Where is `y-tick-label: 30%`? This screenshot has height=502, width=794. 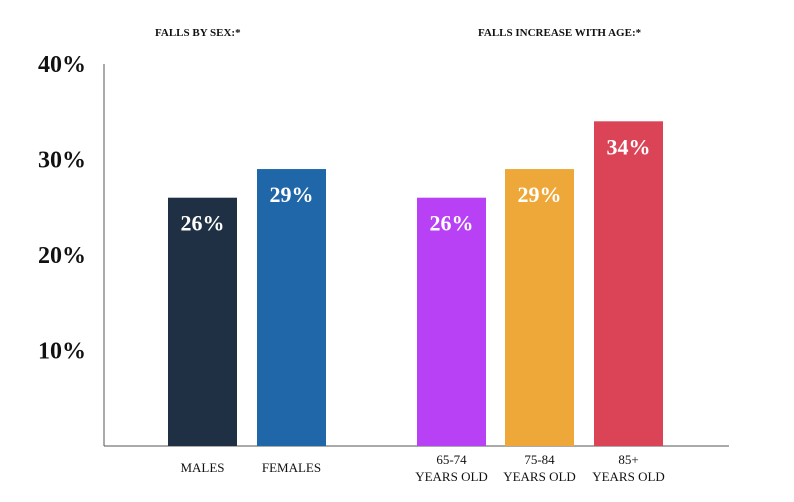 y-tick-label: 30% is located at coordinates (62, 161).